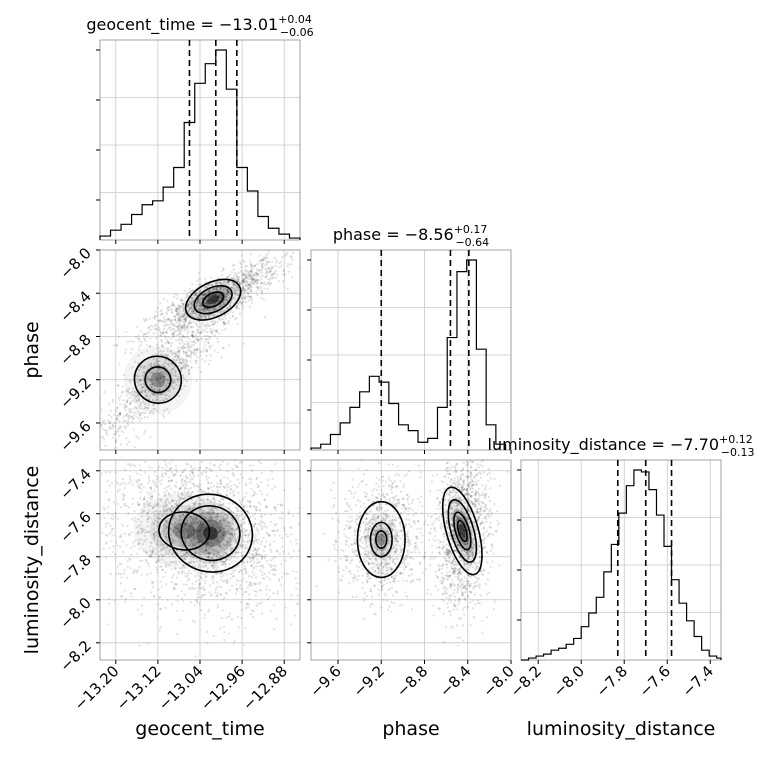 The image size is (760, 765). What do you see at coordinates (612, 681) in the screenshot?
I see `x-tick-label: −7.8` at bounding box center [612, 681].